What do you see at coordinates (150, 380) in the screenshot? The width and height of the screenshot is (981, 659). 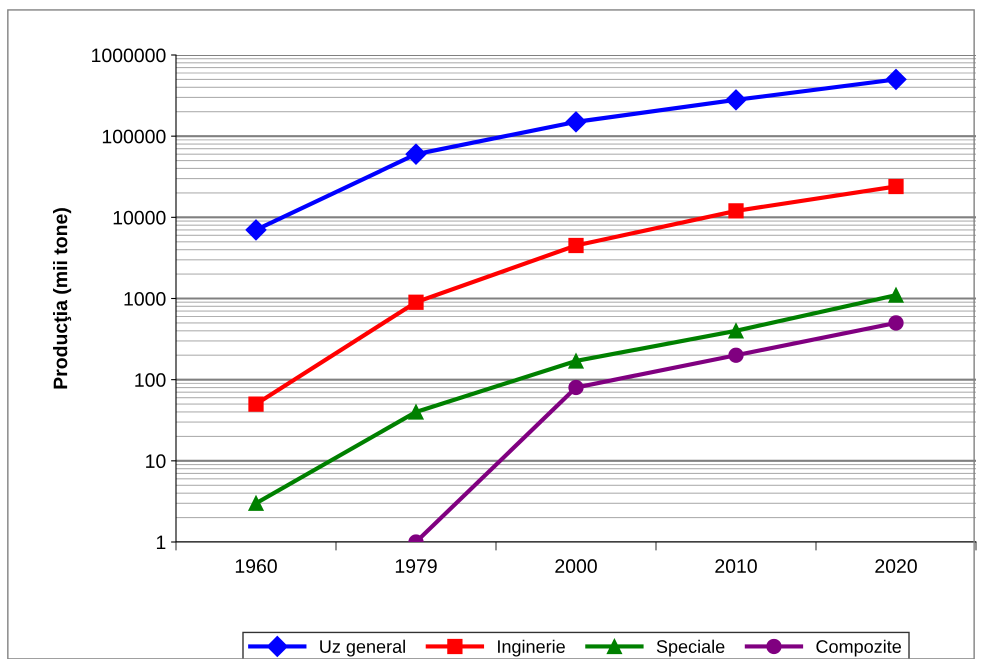 I see `y-tick-label: 100` at bounding box center [150, 380].